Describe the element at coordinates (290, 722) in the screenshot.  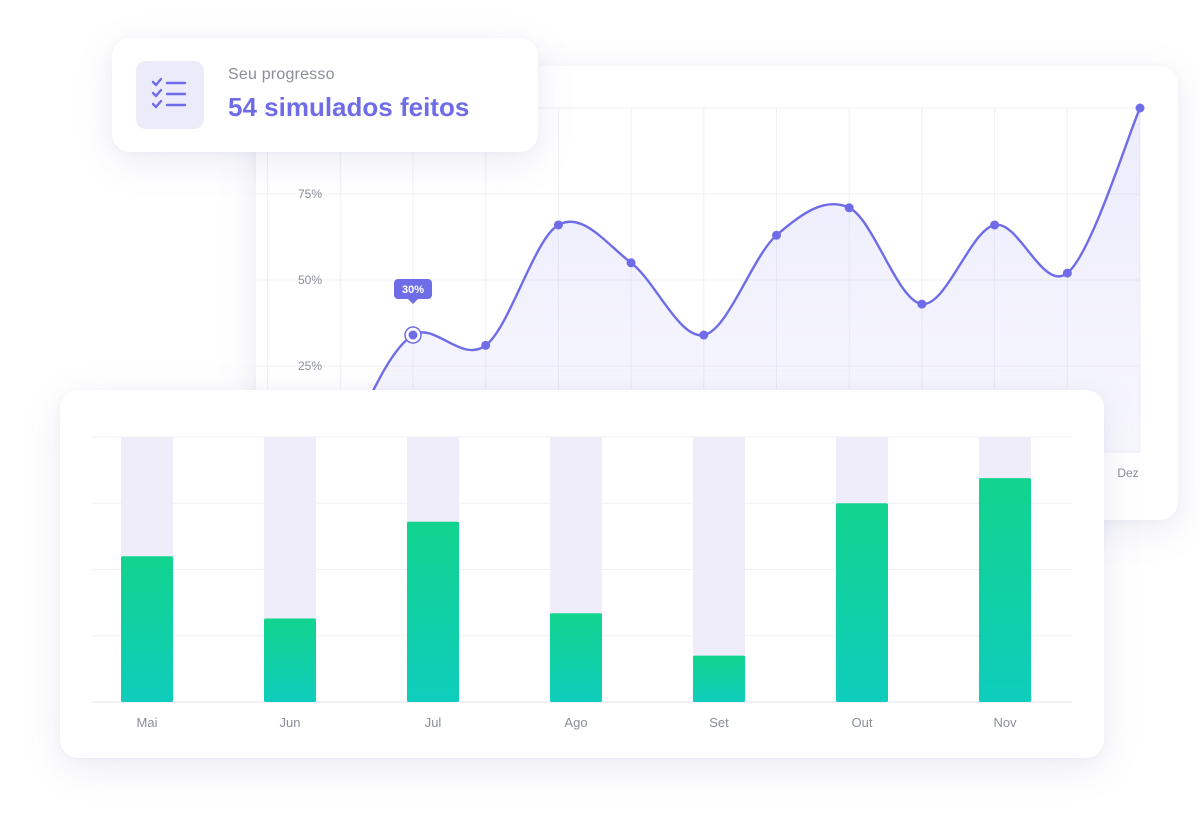
I see `bar-category-label: Jun` at that location.